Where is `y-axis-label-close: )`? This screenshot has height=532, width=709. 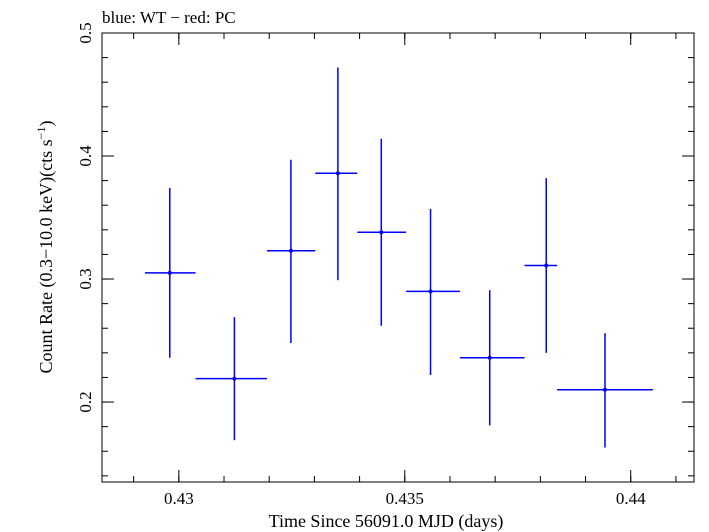
y-axis-label-close: ) is located at coordinates (46, 124).